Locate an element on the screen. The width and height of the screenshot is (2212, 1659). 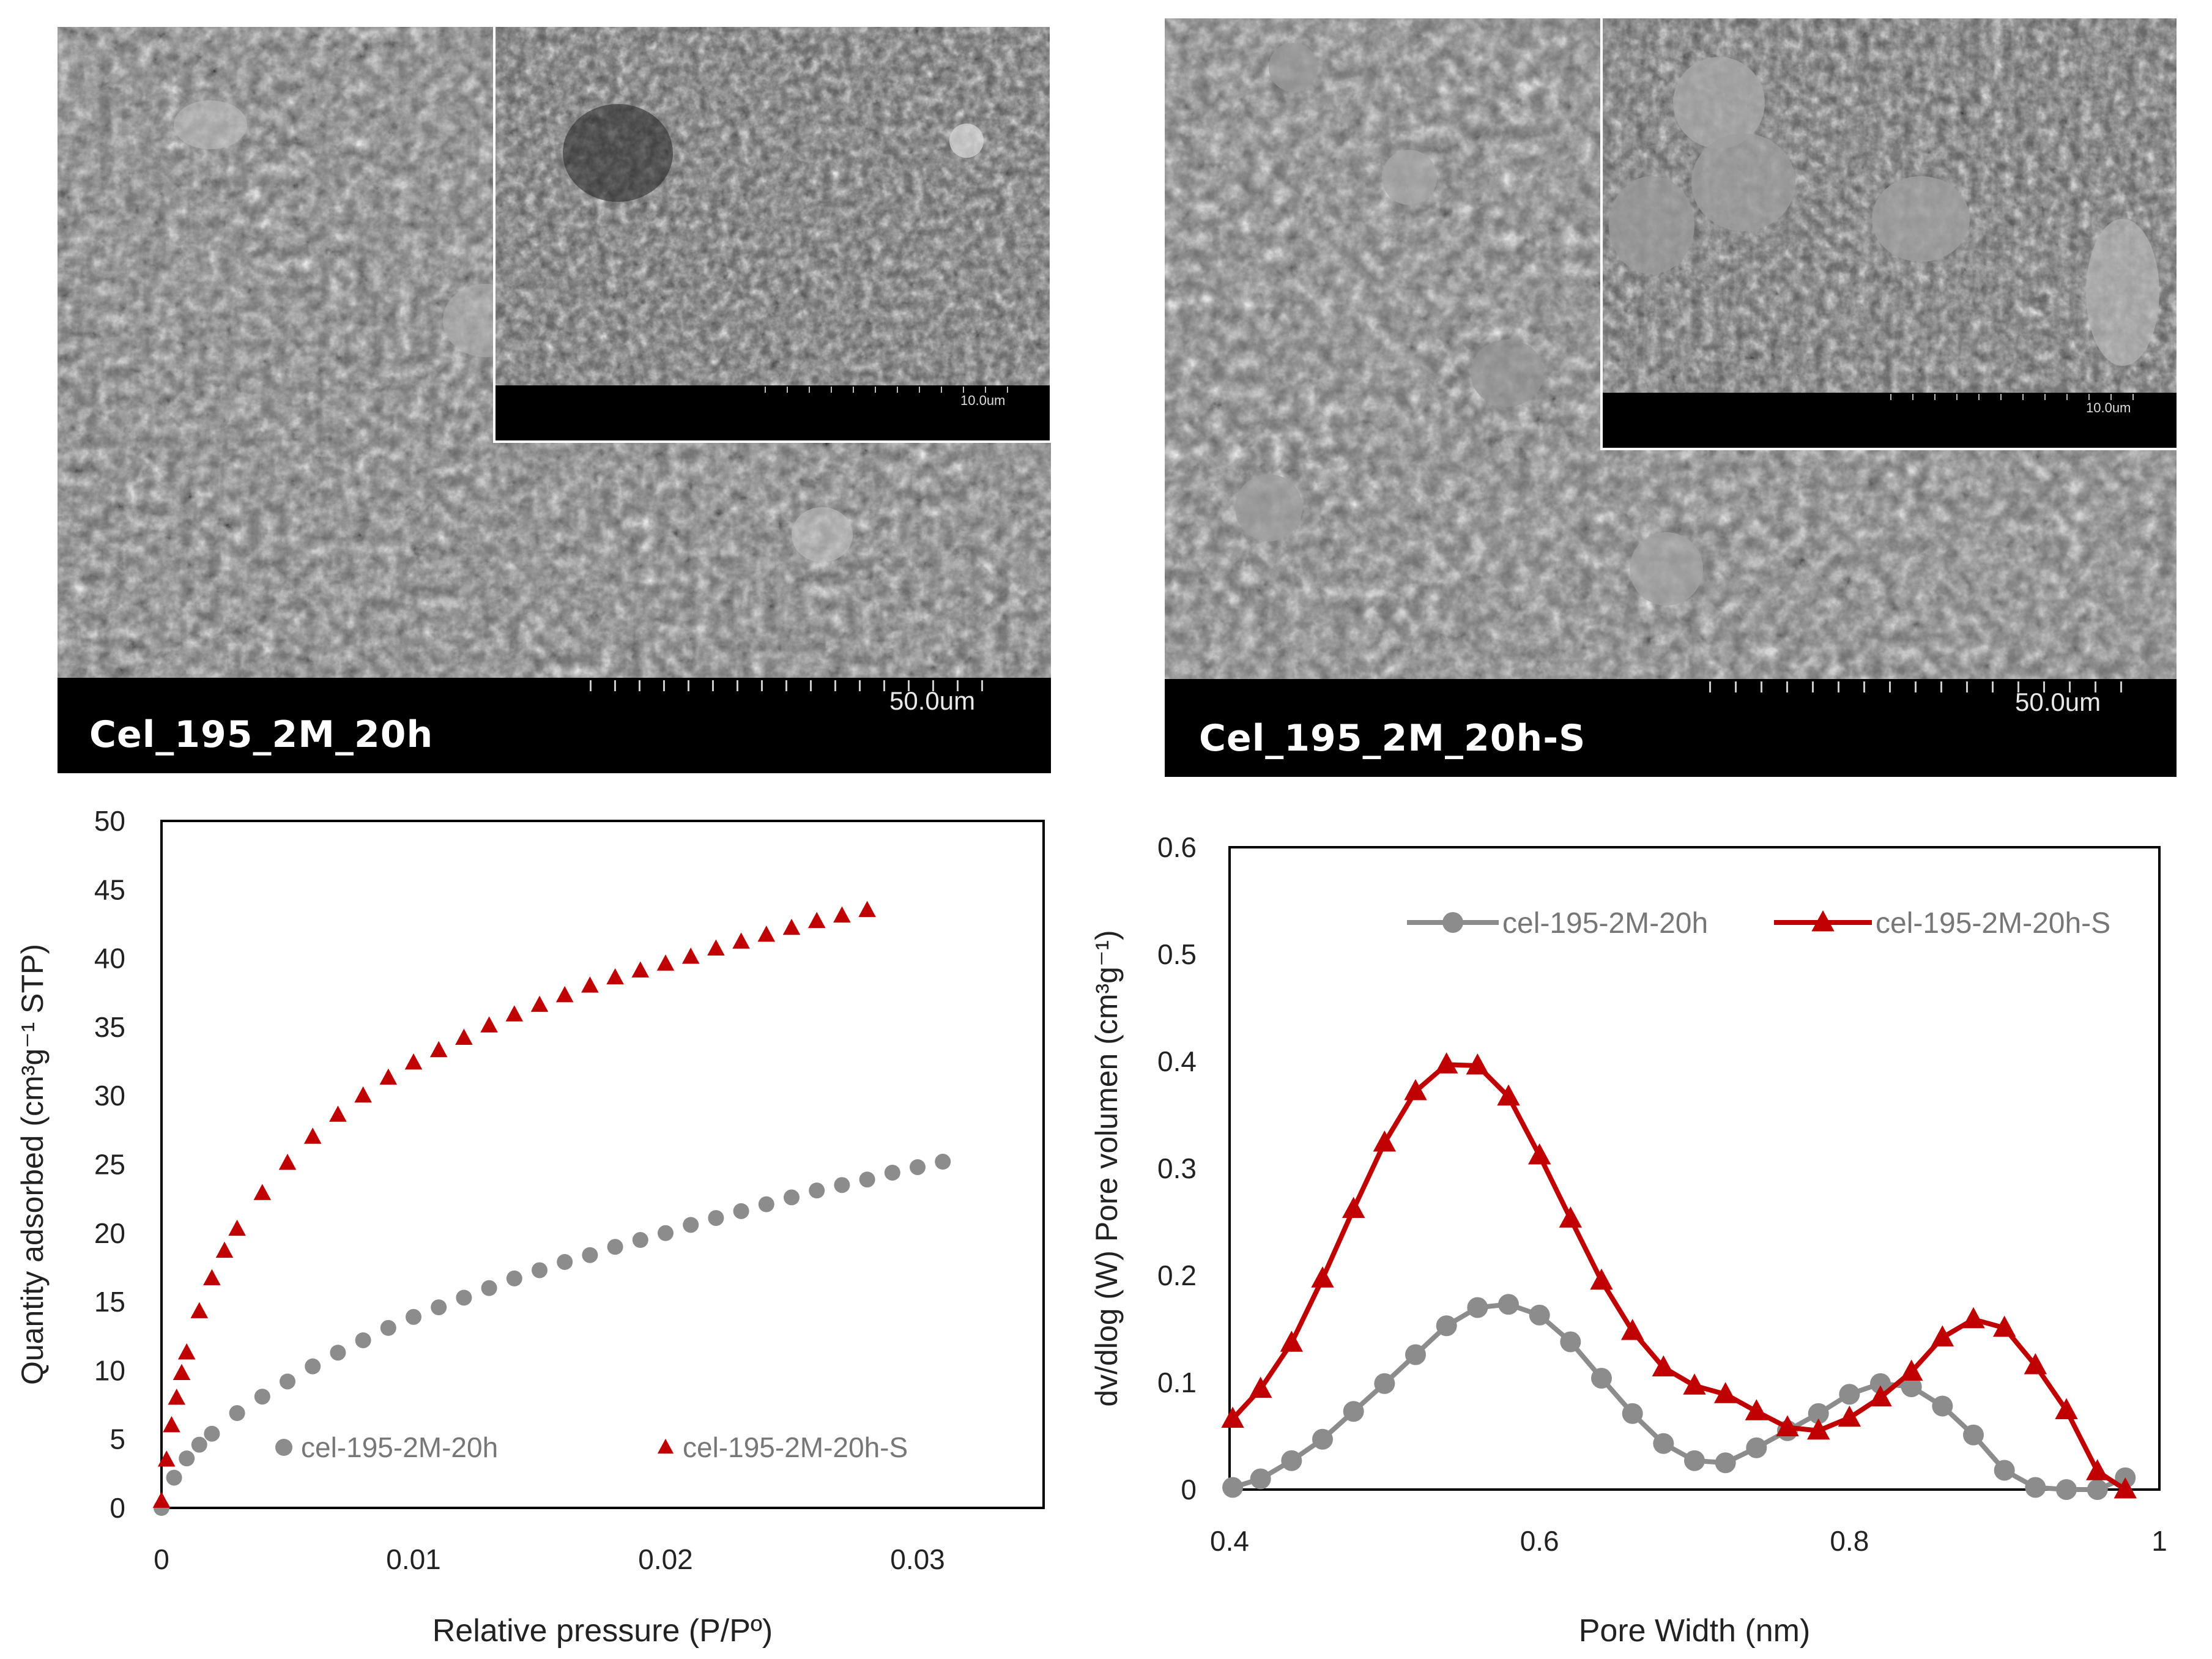
sem-info-bar-right: 50.0um Cel_195_2M_20h-S is located at coordinates (1671, 728).